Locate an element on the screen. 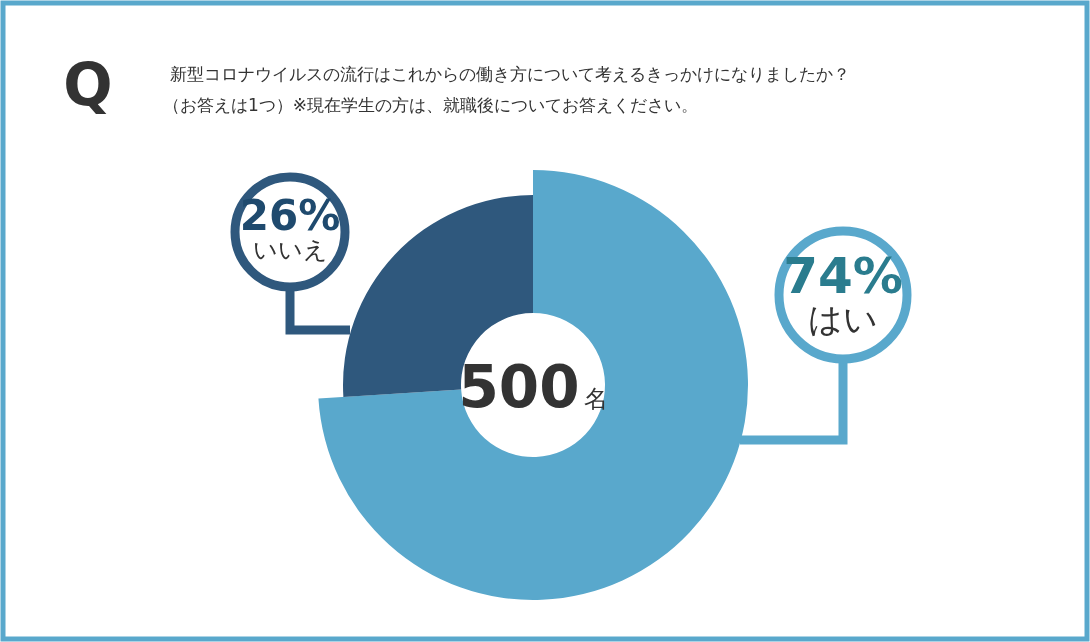 This screenshot has height=642, width=1090. text: Q is located at coordinates (88, 85).